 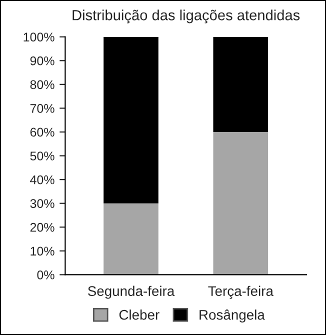 I want to click on chart-title: Distribuição das ligações atendidas, so click(x=186, y=17).